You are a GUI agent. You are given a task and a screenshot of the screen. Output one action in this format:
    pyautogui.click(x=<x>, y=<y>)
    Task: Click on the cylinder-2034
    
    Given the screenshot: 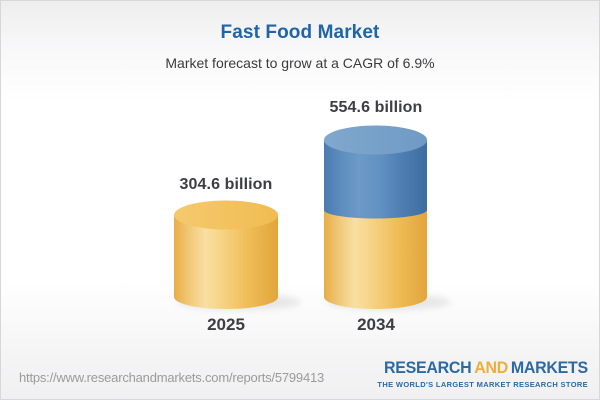 What is the action you would take?
    pyautogui.click(x=375, y=217)
    